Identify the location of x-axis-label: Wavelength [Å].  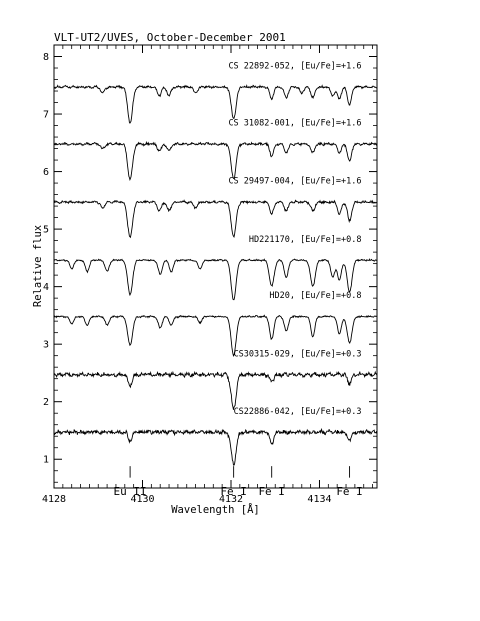
(215, 509).